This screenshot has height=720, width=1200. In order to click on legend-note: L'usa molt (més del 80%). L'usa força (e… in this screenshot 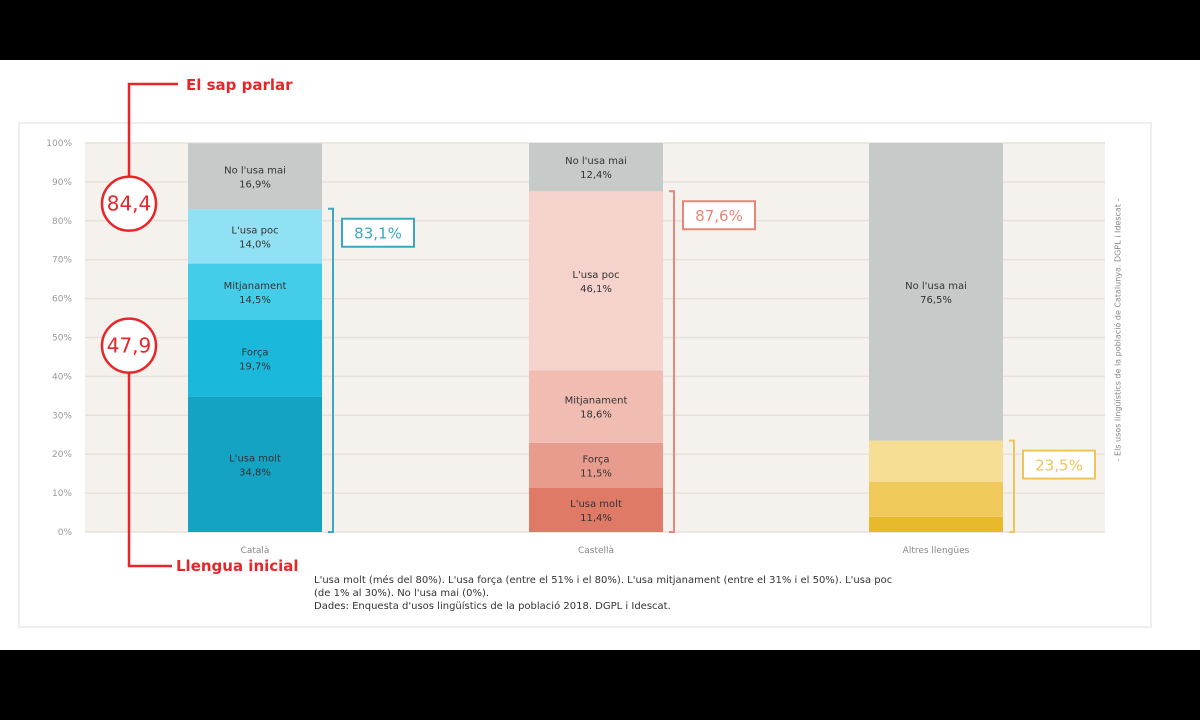, I will do `click(603, 587)`.